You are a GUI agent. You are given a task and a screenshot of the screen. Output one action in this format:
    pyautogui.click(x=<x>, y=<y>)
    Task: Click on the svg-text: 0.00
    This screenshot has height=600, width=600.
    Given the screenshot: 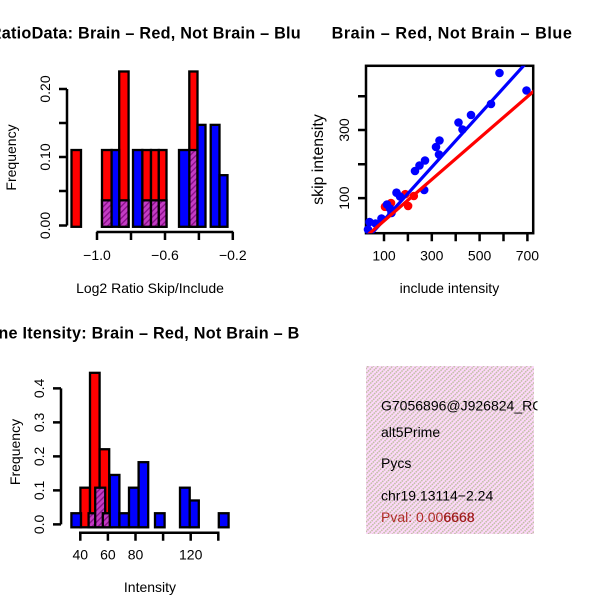 What is the action you would take?
    pyautogui.click(x=45, y=225)
    